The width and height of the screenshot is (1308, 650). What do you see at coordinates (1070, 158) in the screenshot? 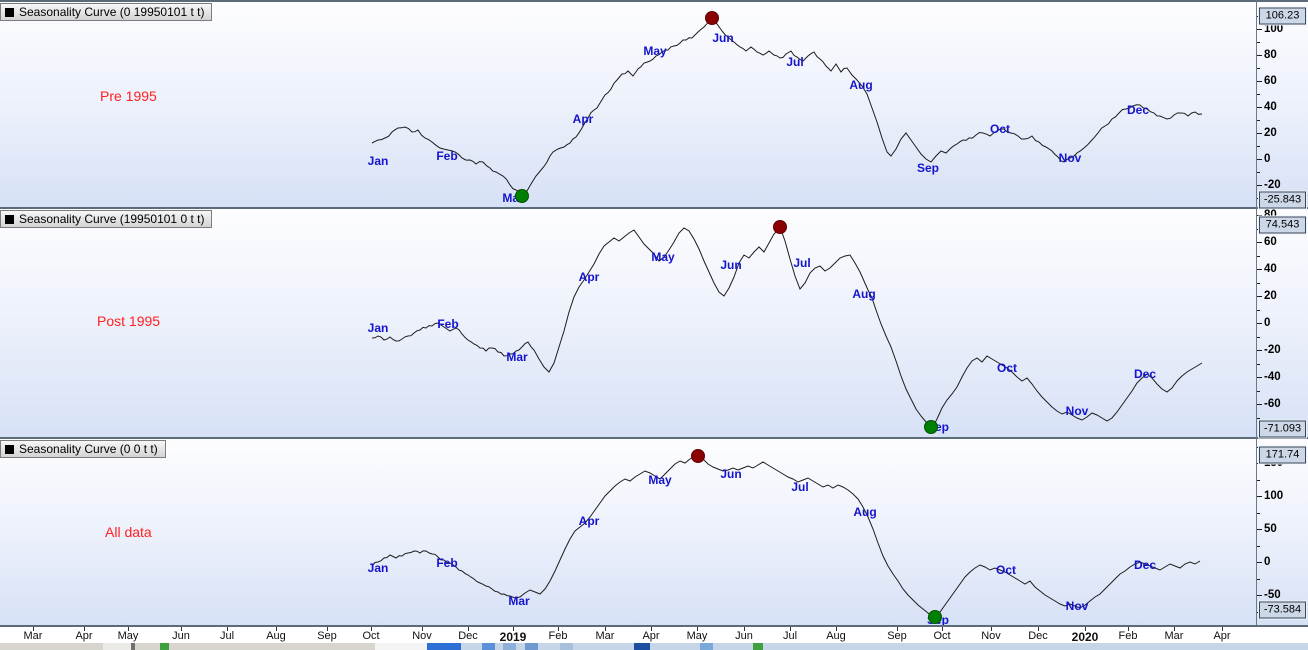
I see `month-label: Nov` at bounding box center [1070, 158].